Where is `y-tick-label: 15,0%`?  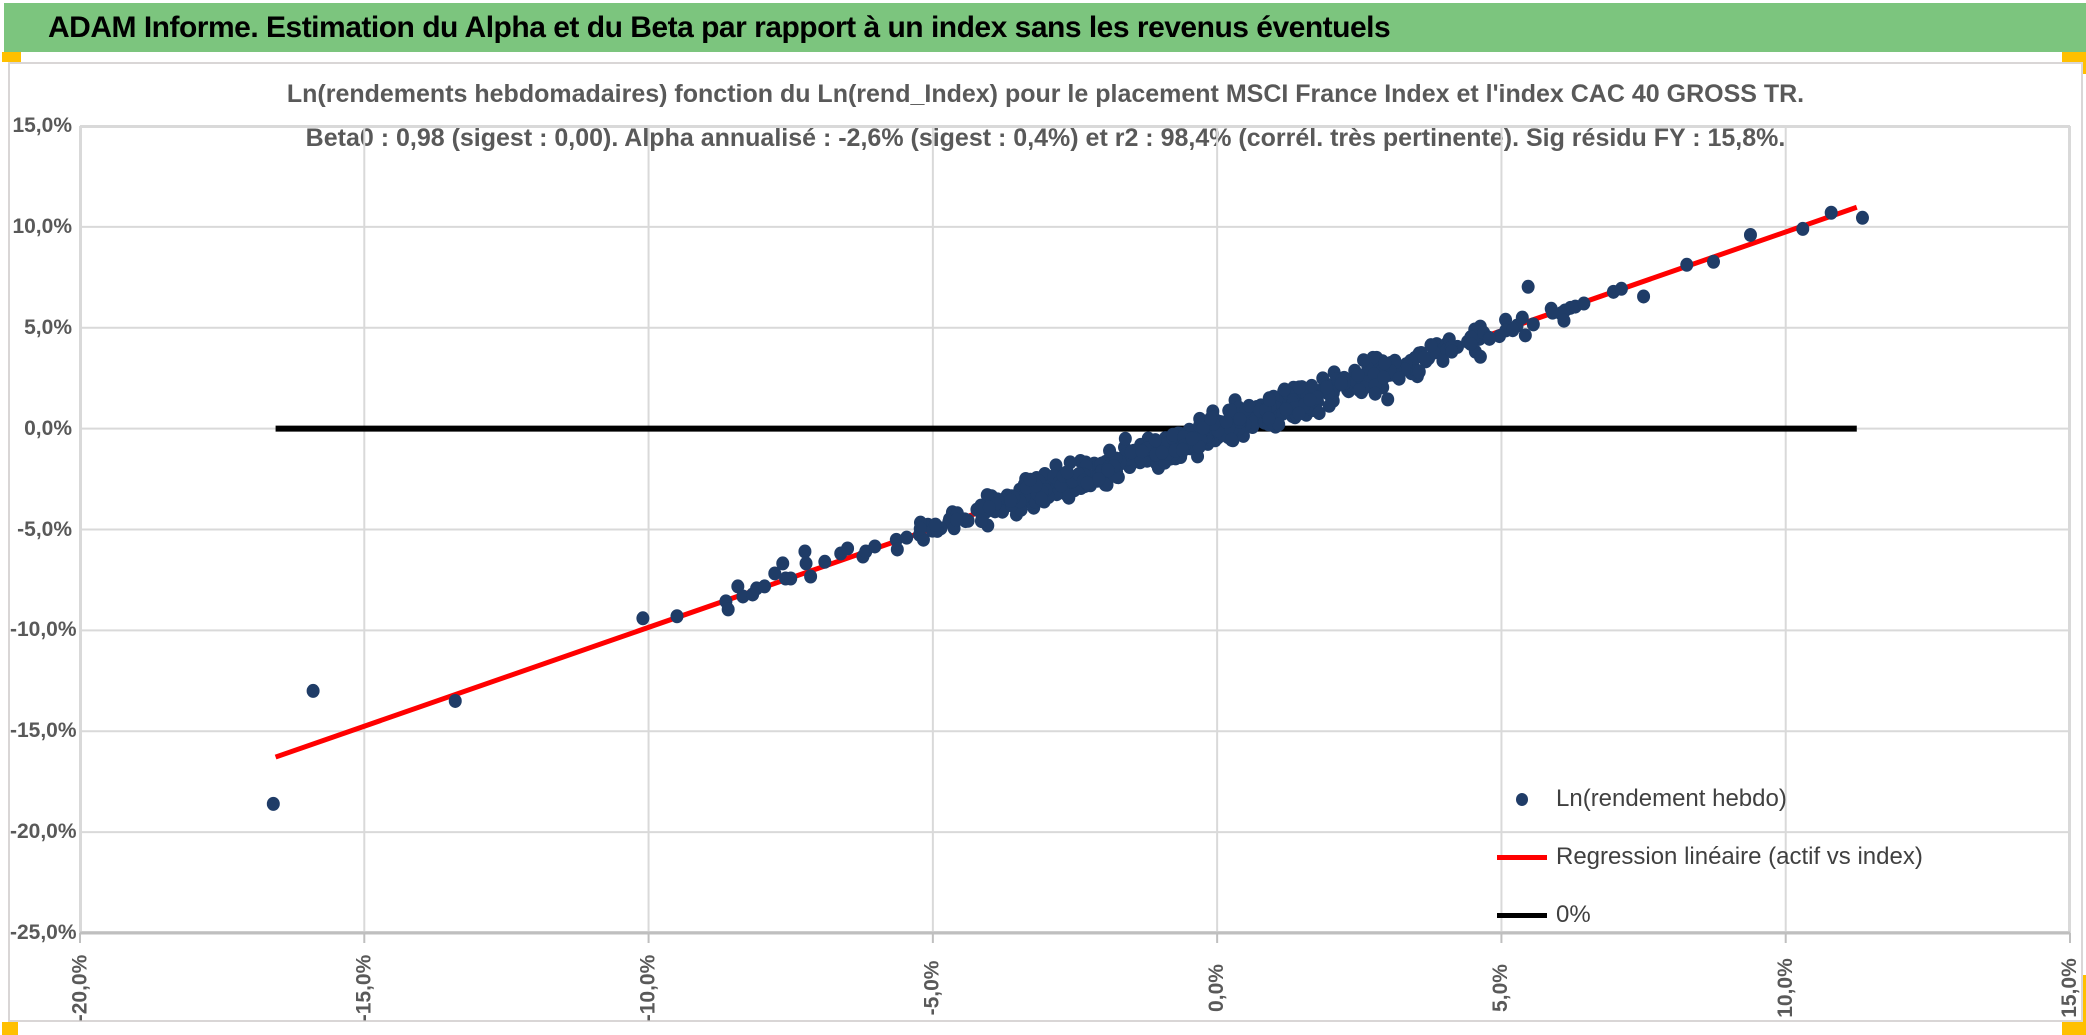 y-tick-label: 15,0% is located at coordinates (42, 125).